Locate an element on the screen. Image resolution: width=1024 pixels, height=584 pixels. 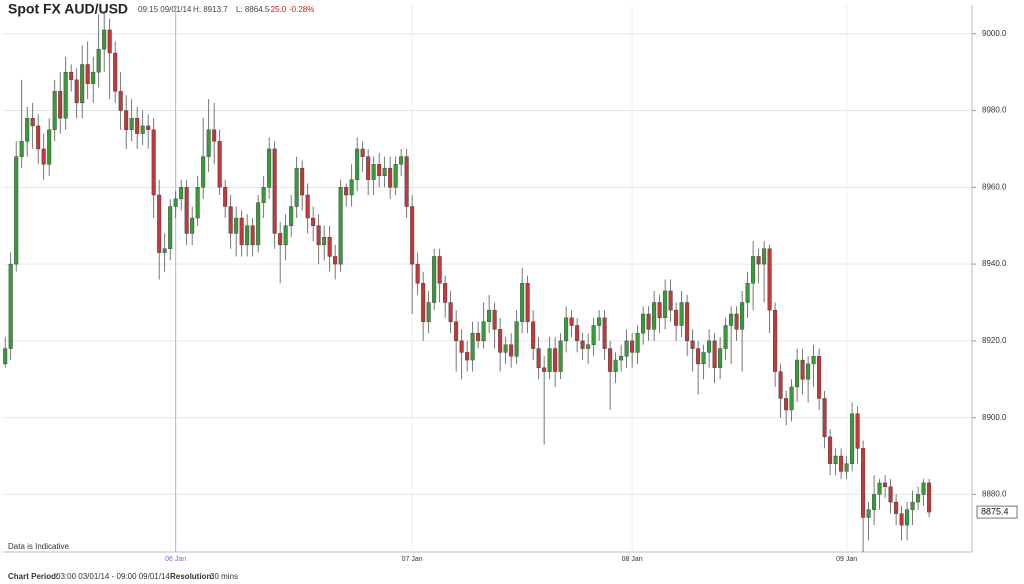
last-price-box is located at coordinates (997, 512).